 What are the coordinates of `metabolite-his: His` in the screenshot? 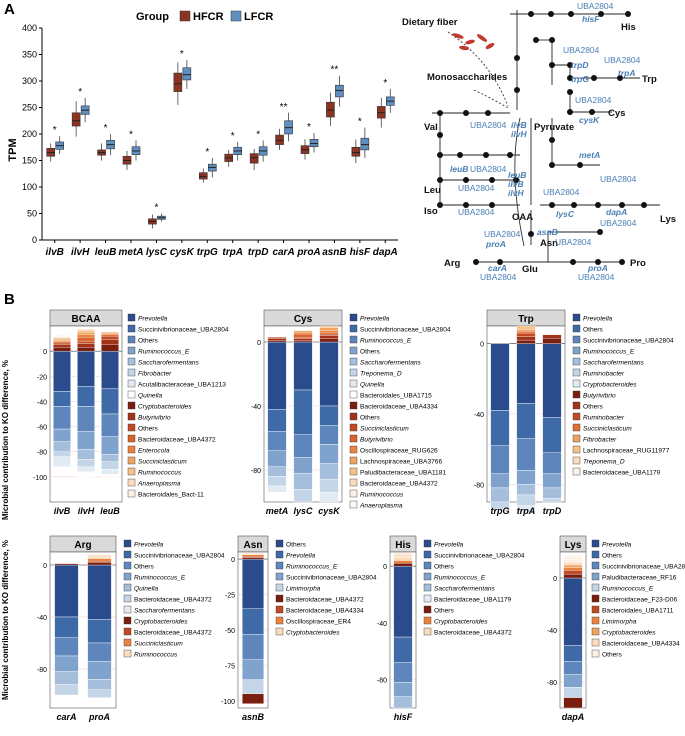 It's located at (628, 27).